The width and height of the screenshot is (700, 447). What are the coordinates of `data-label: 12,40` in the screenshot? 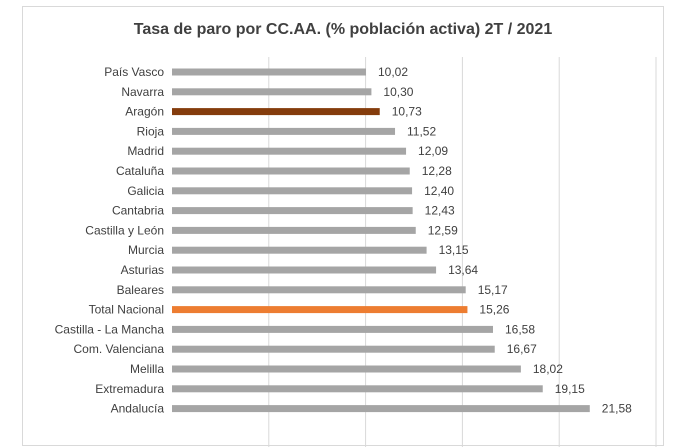 It's located at (439, 191).